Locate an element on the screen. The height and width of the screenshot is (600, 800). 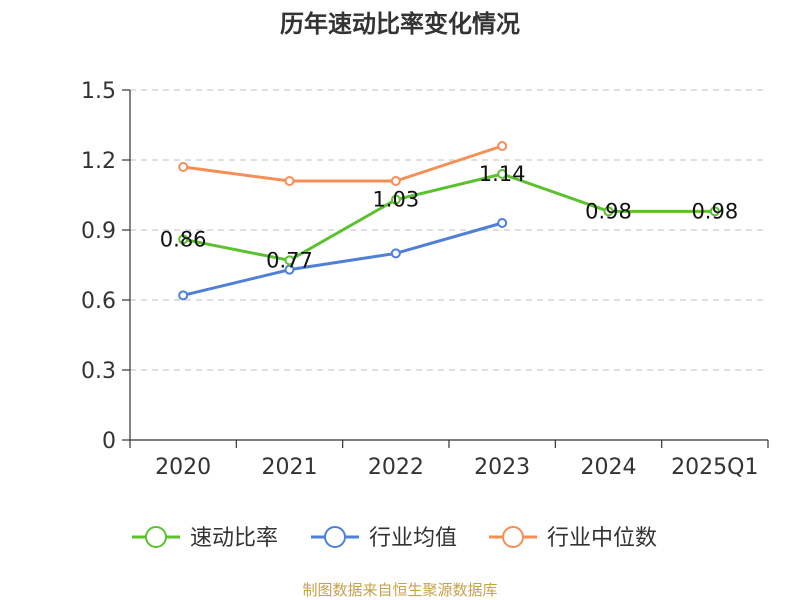
legend-item: 速动比率 is located at coordinates (205, 538).